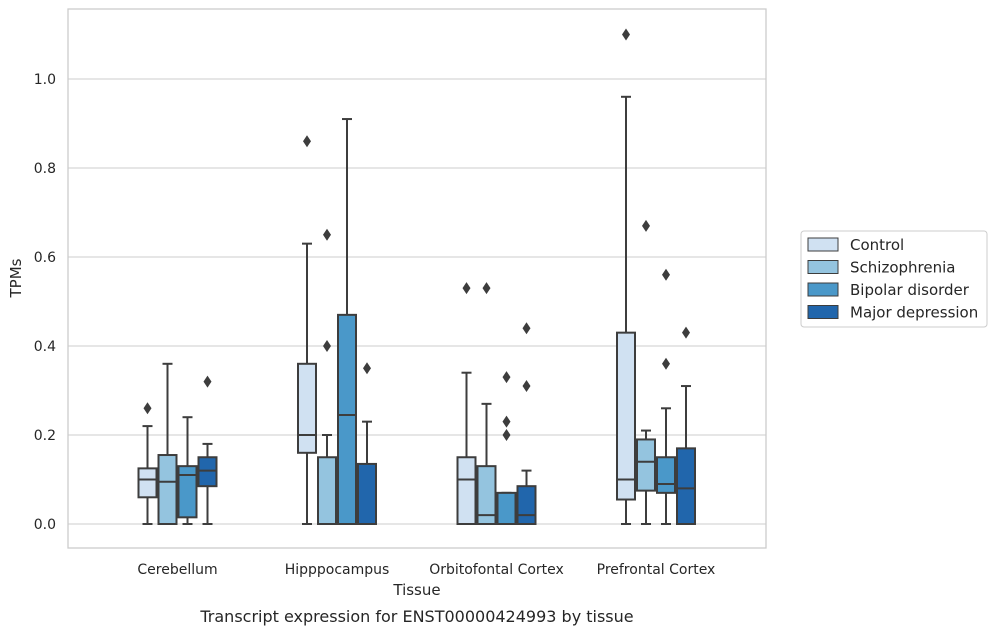 The image size is (997, 634). I want to click on y-tick-label: 0.4, so click(45, 347).